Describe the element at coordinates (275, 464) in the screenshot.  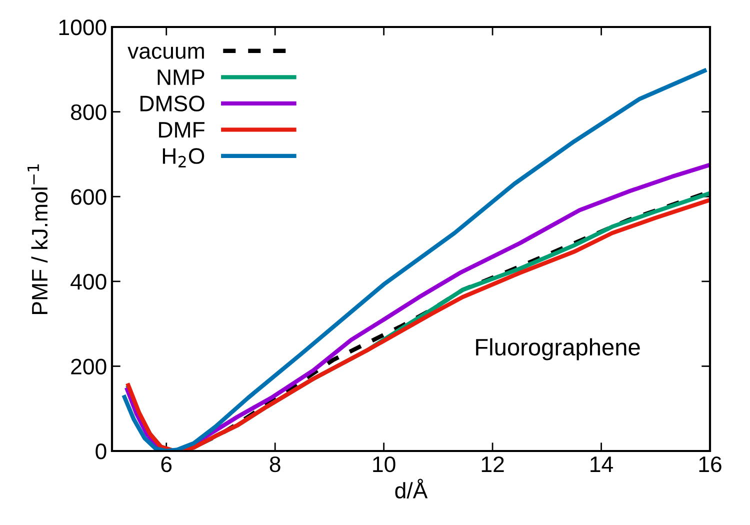
I see `x-tick-label: 8` at that location.